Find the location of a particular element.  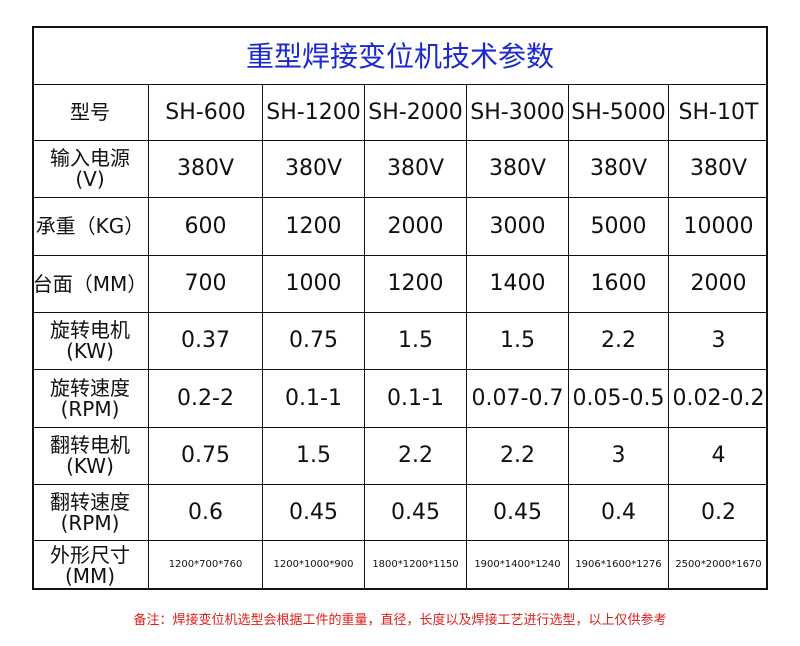

row-label: 翻转电机 is located at coordinates (90, 445).